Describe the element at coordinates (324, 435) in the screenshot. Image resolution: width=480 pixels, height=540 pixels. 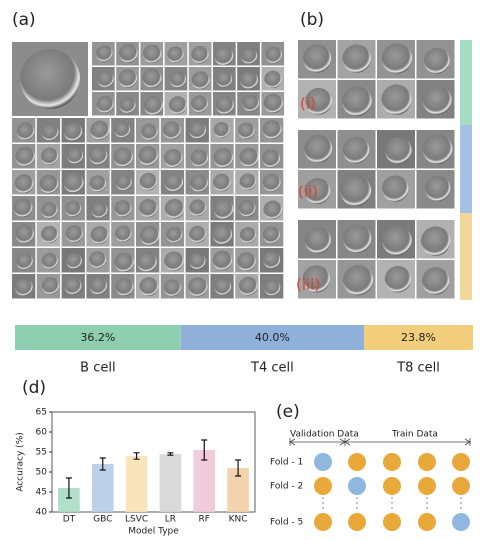
I see `validation-label: Validation Data` at that location.